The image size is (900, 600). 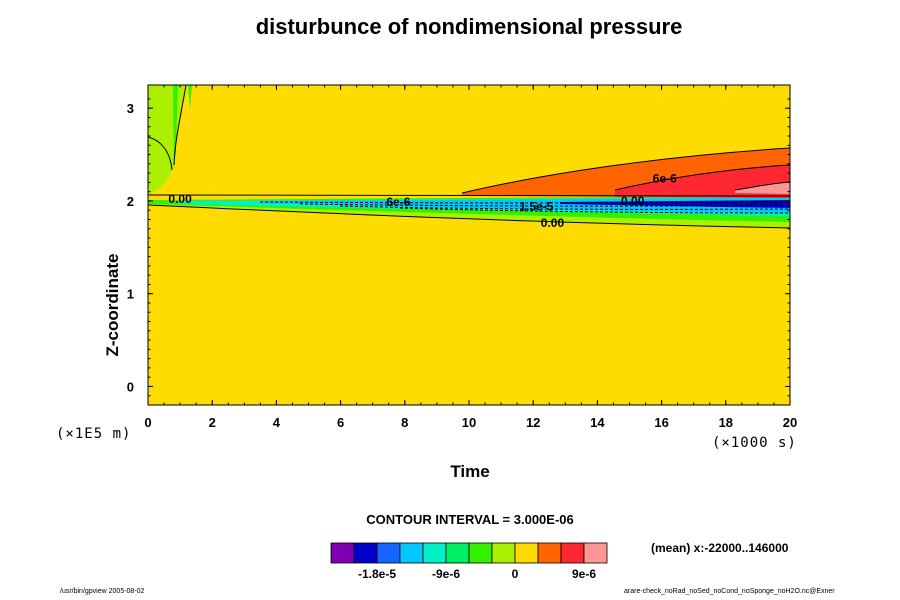 What do you see at coordinates (340, 422) in the screenshot?
I see `x-tick-label: 6` at bounding box center [340, 422].